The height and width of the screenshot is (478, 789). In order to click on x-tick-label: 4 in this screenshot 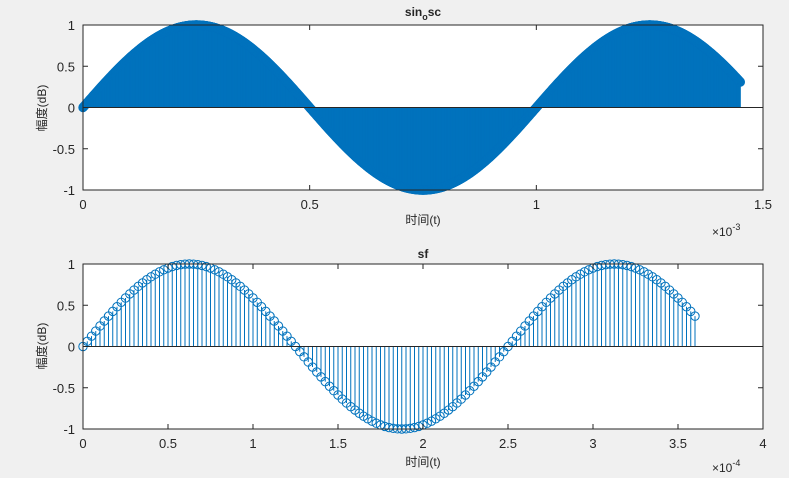, I will do `click(762, 443)`.